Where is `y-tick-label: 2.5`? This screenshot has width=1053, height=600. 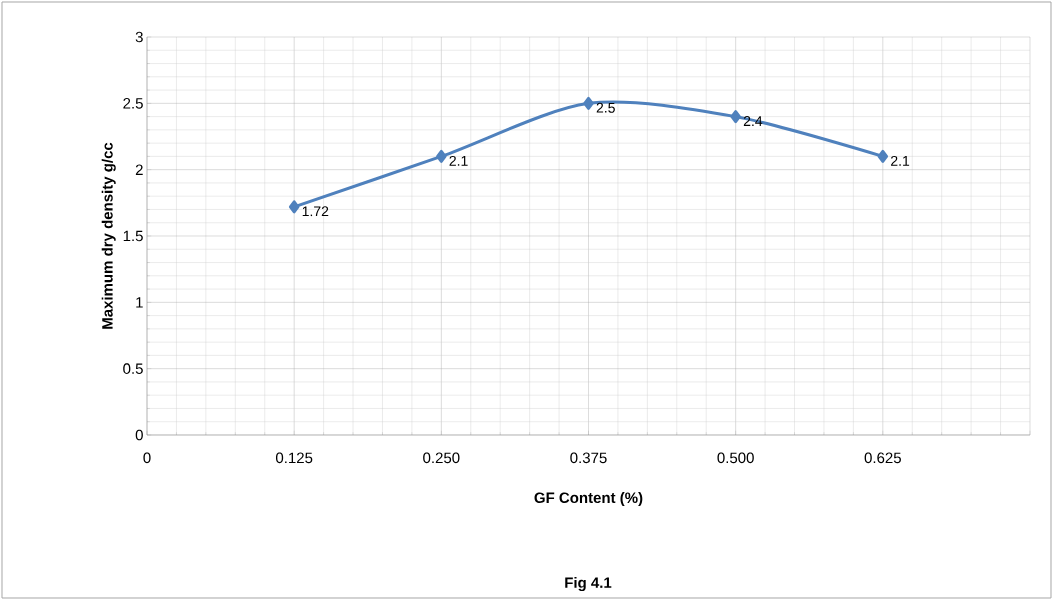 y-tick-label: 2.5 is located at coordinates (133, 103).